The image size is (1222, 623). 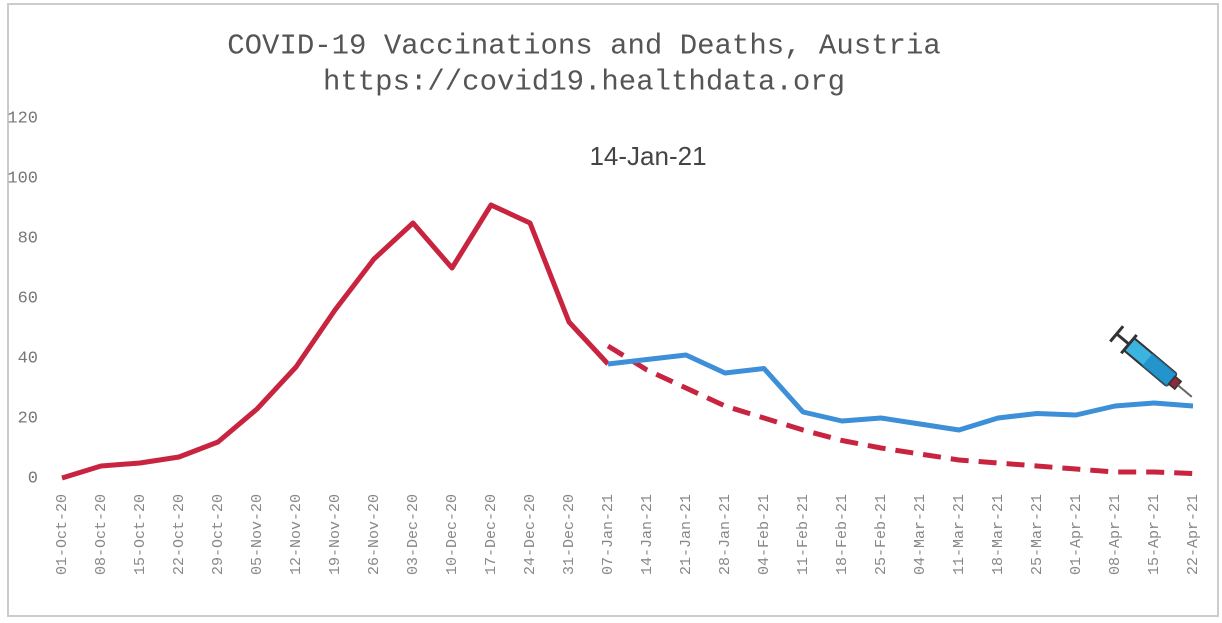 I want to click on x-tick-label: 24-Dec-20, so click(x=530, y=534).